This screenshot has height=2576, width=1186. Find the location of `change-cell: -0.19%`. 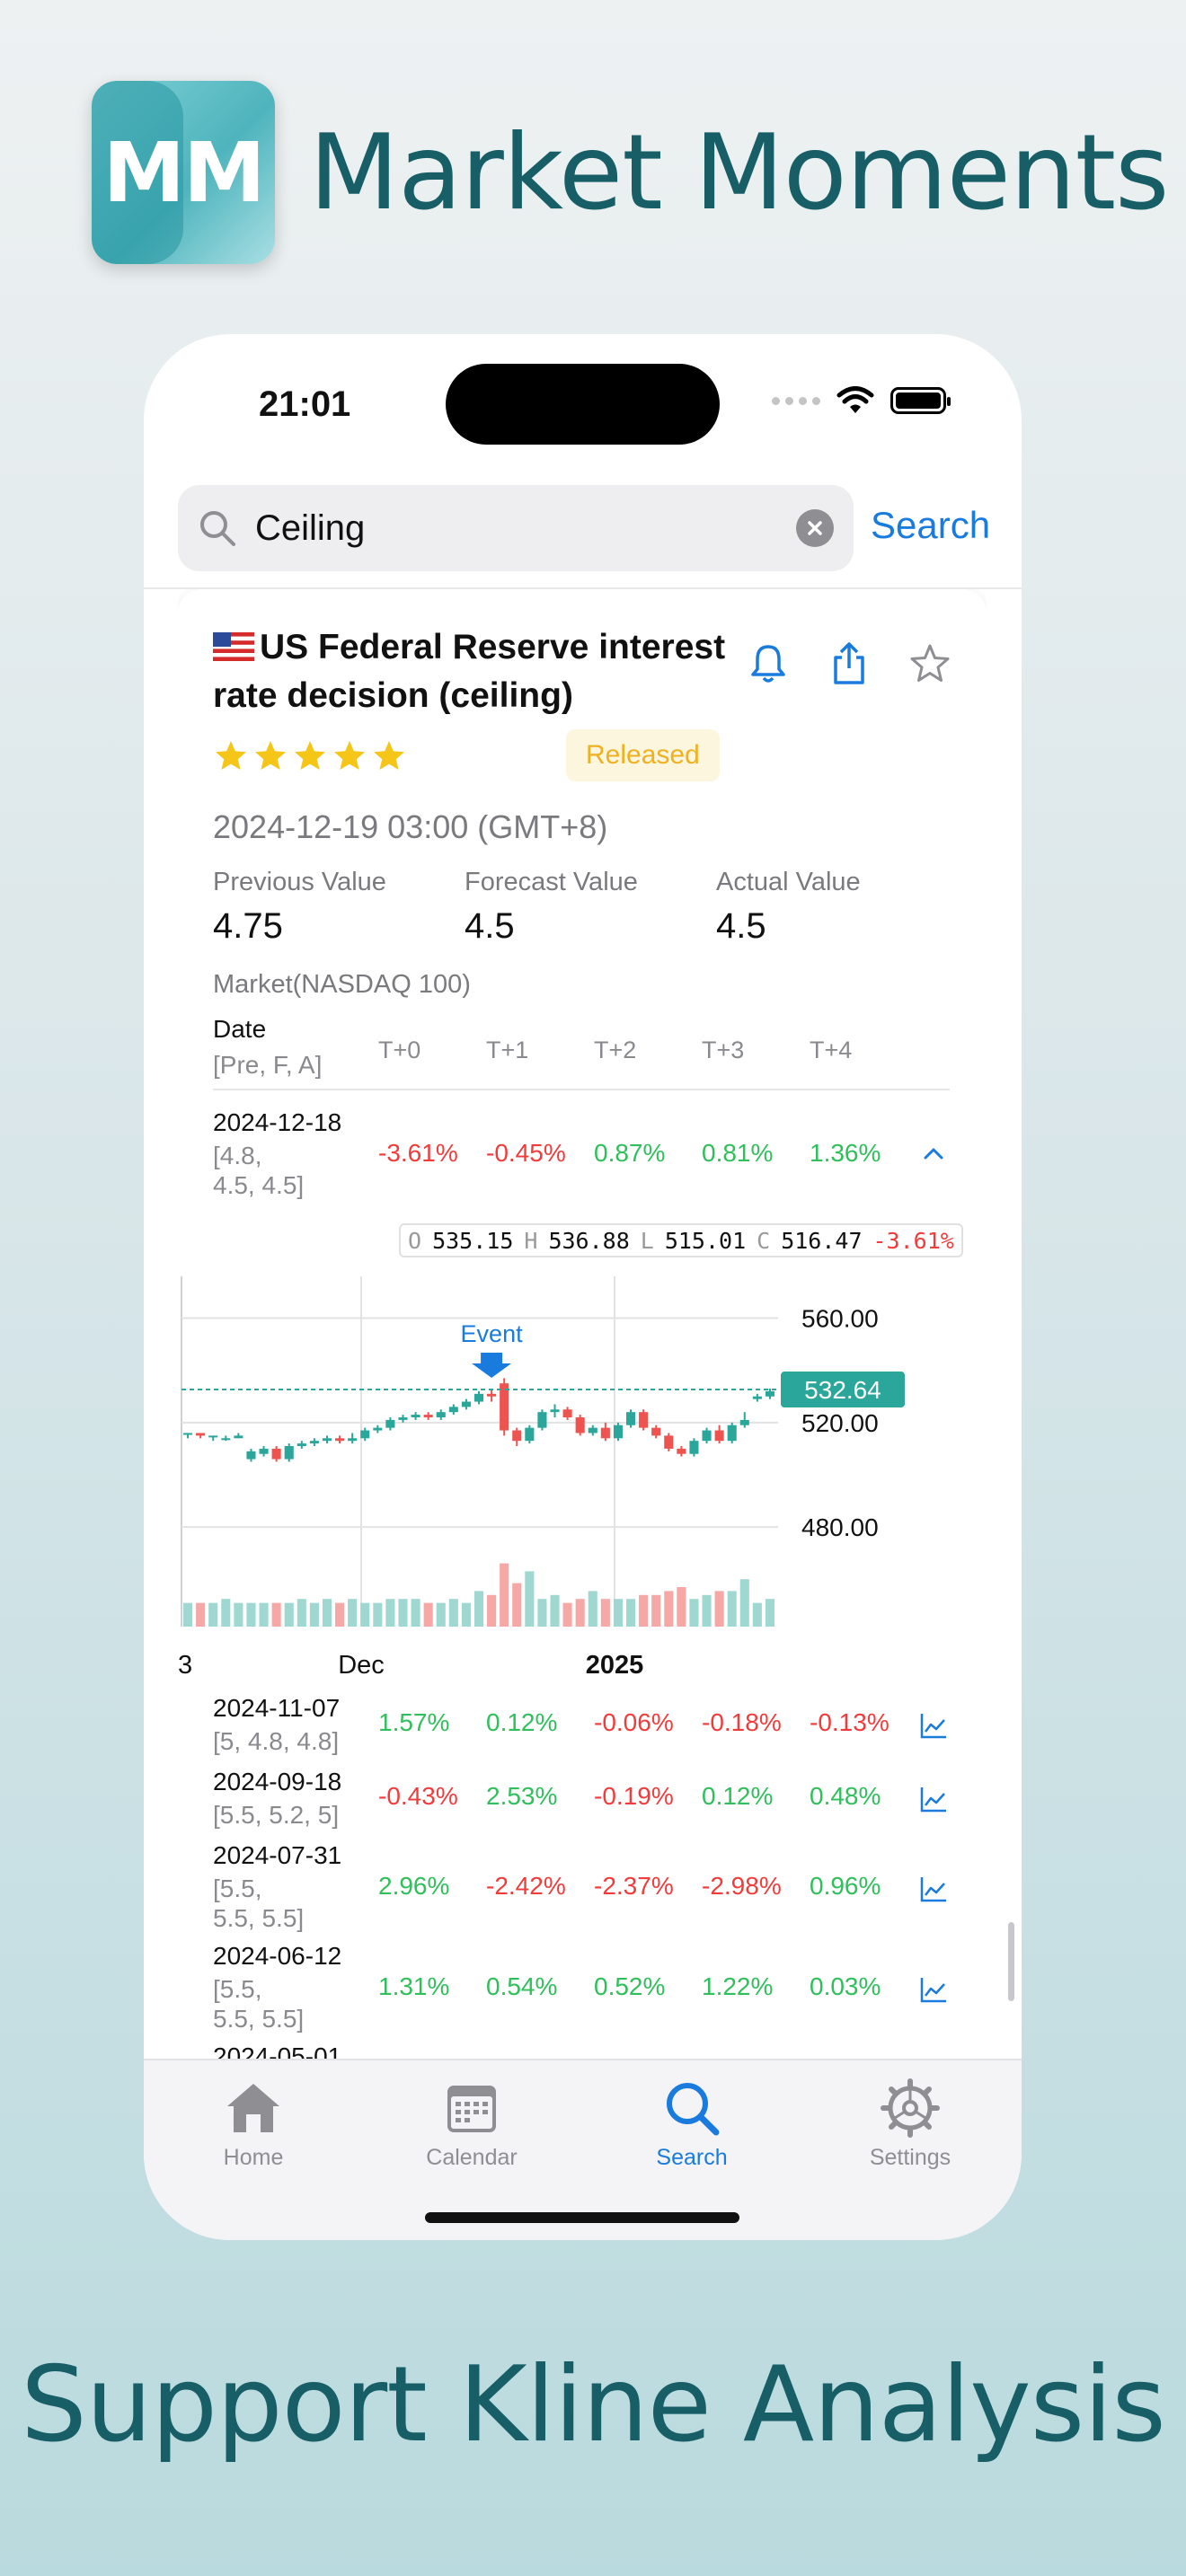

change-cell: -0.19% is located at coordinates (634, 1796).